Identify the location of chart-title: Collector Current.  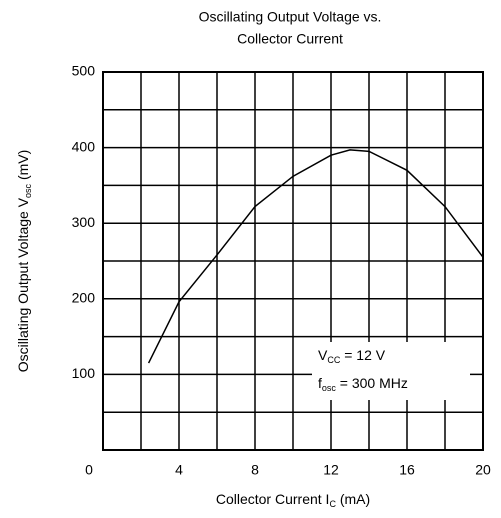
(290, 39).